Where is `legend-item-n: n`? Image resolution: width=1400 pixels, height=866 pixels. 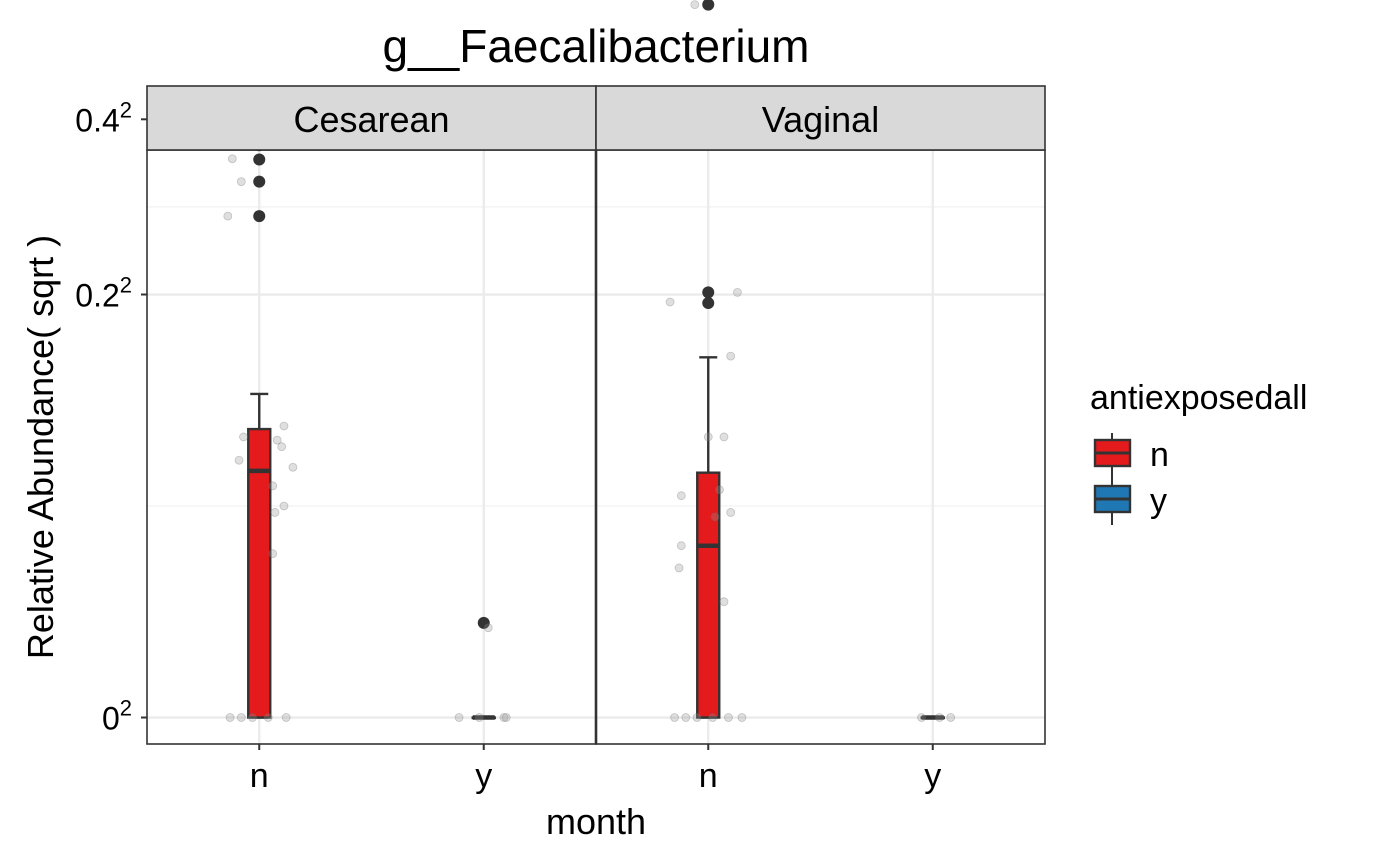 legend-item-n: n is located at coordinates (1131, 456).